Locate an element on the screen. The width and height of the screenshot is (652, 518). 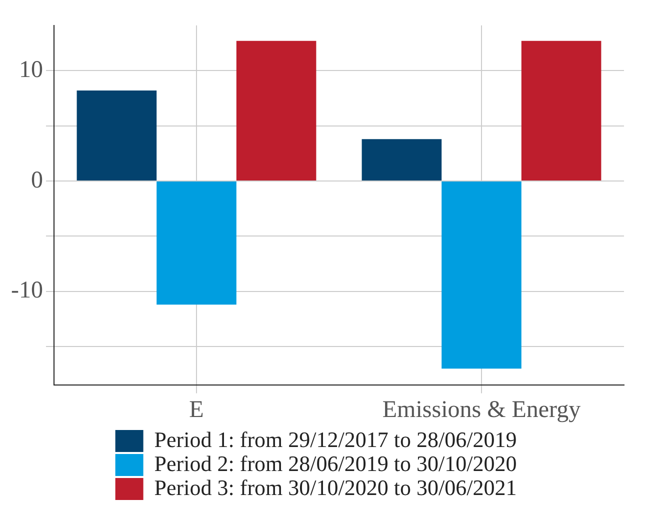
y-tick-label: 10 is located at coordinates (30, 69).